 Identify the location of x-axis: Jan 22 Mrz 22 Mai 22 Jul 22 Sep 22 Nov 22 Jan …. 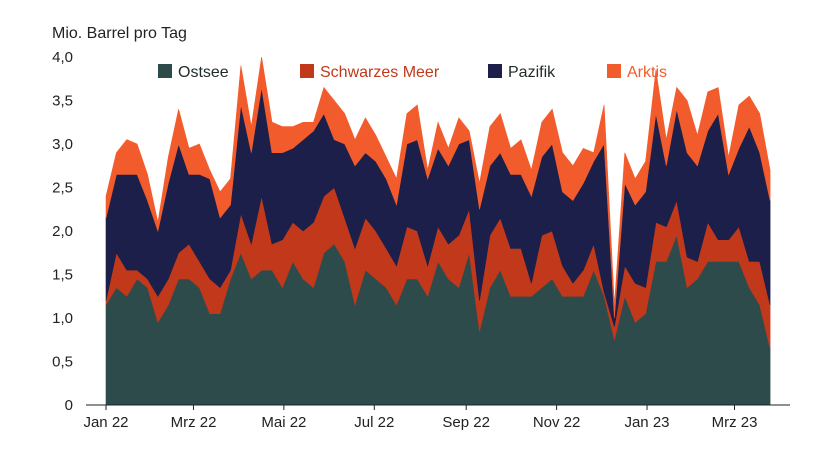
(420, 418).